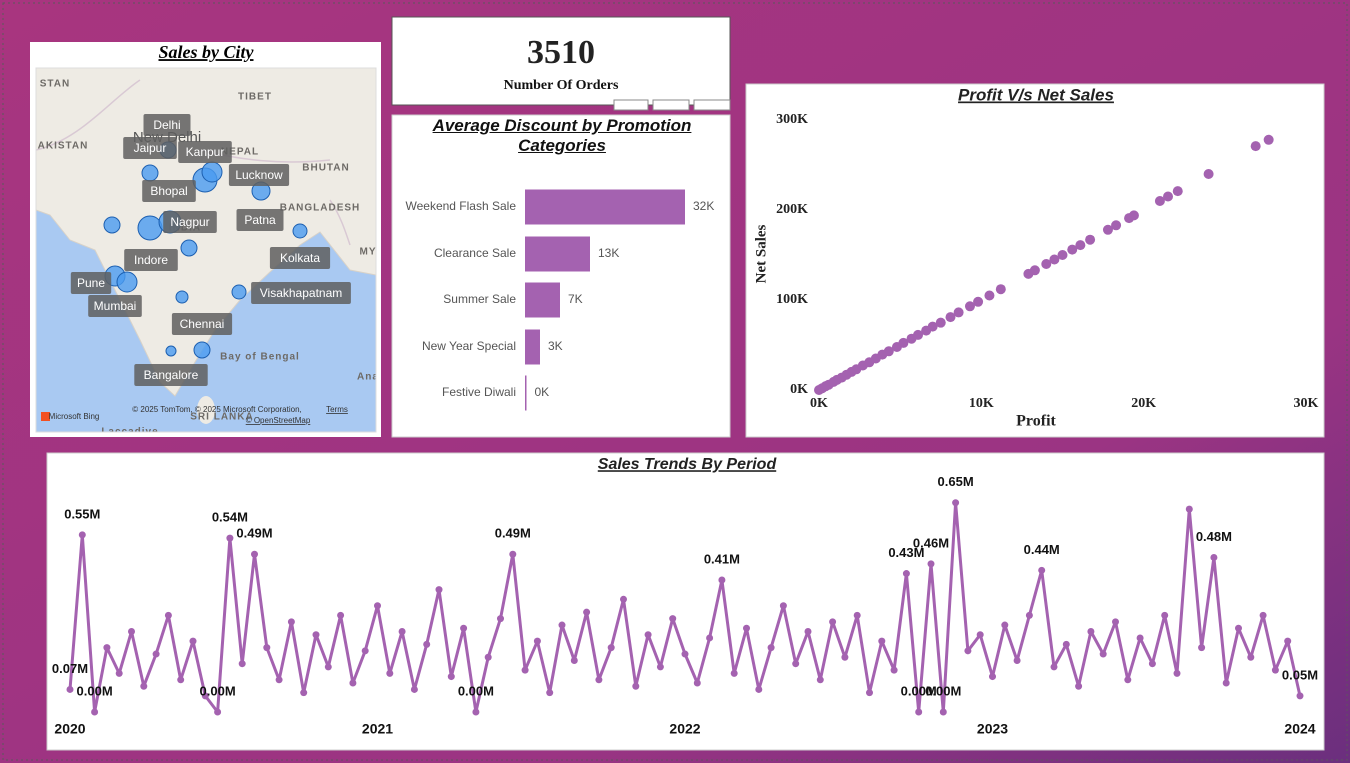 The height and width of the screenshot is (763, 1350). I want to click on city-label: Kolkata, so click(300, 258).